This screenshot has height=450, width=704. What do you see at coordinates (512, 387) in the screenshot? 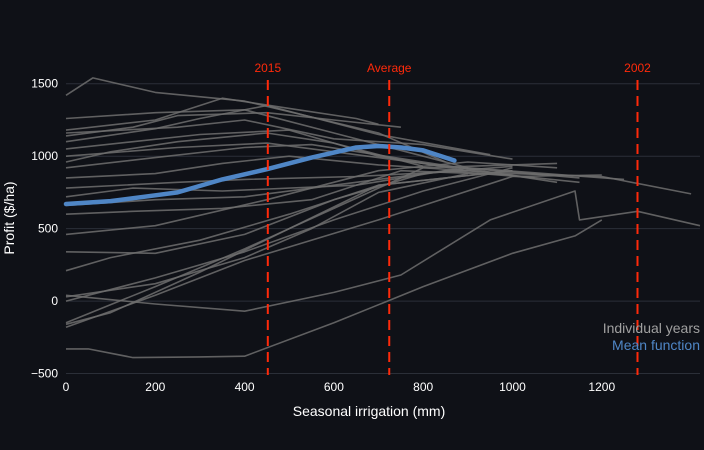
I see `x-tick-label: 1000` at bounding box center [512, 387].